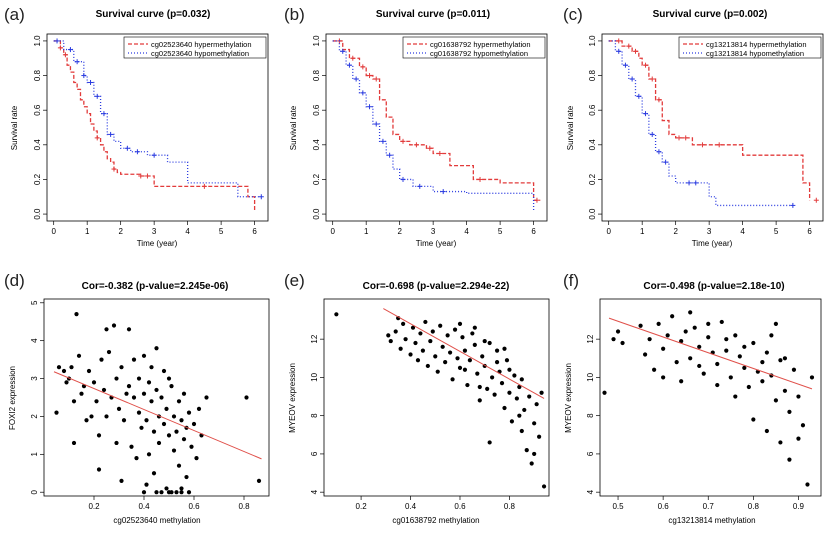 The height and width of the screenshot is (534, 825). I want to click on x-tick-label: 2, so click(675, 231).